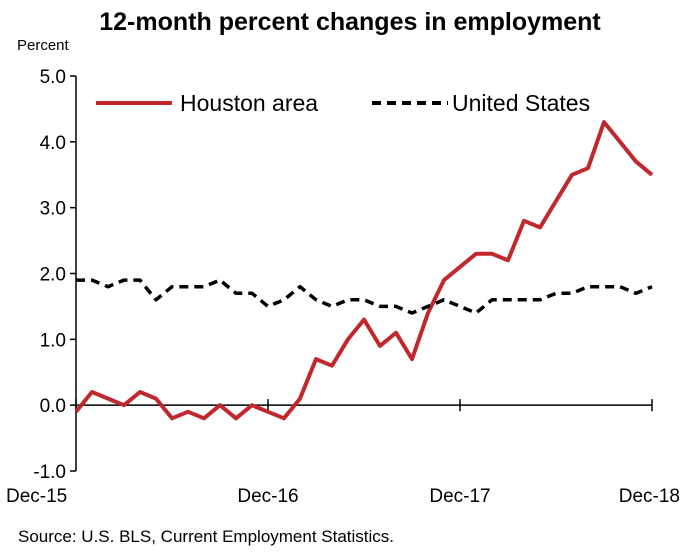  I want to click on y-tick-label: 4.0, so click(53, 143).